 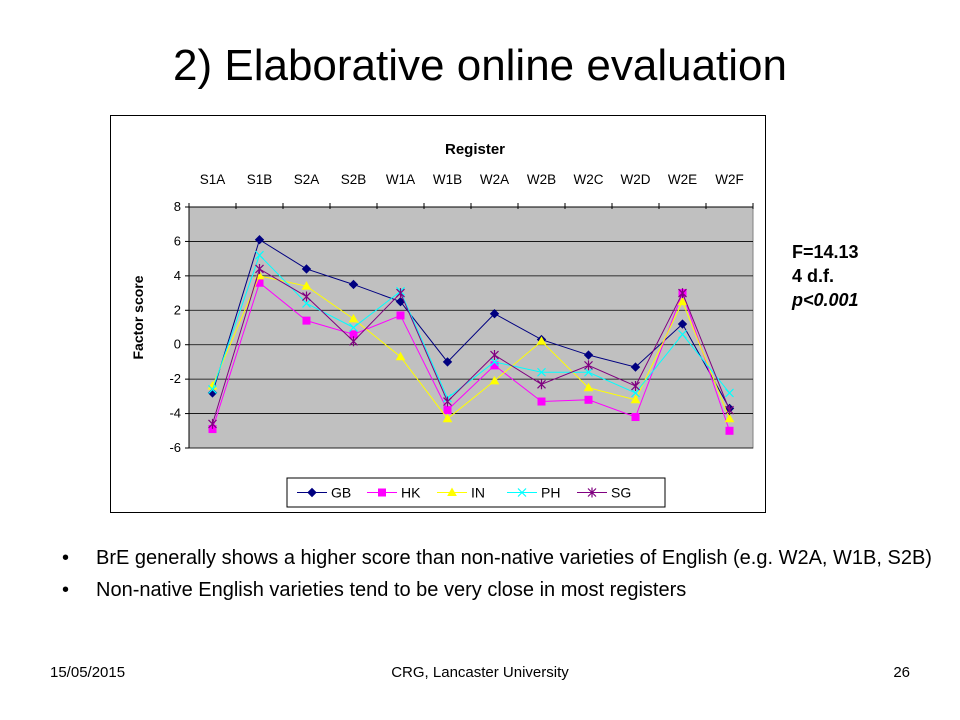 What do you see at coordinates (447, 179) in the screenshot?
I see `x-tick-label: W1B` at bounding box center [447, 179].